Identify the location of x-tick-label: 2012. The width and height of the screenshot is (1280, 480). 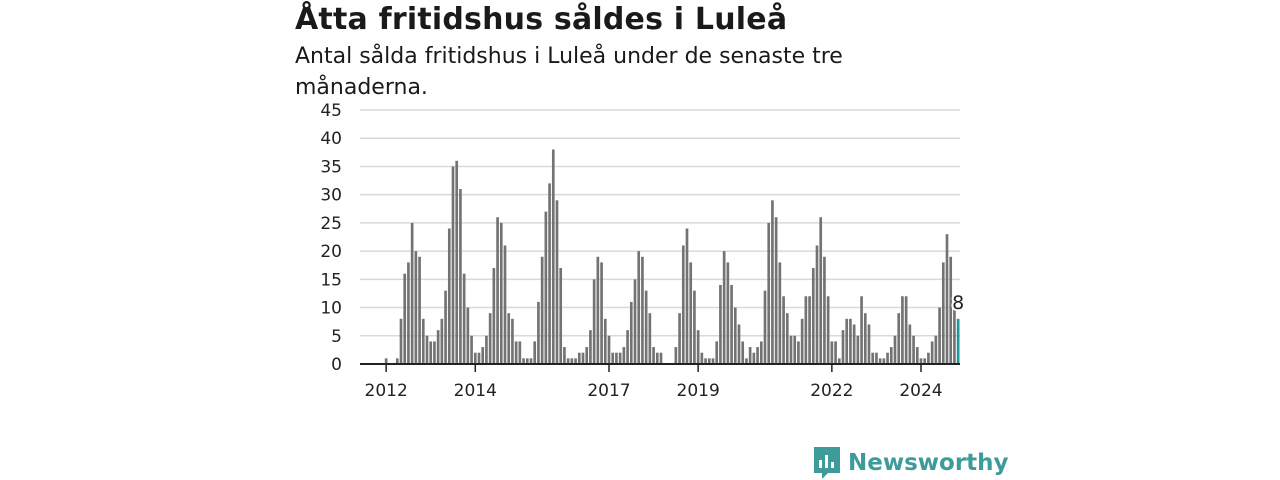
(386, 391).